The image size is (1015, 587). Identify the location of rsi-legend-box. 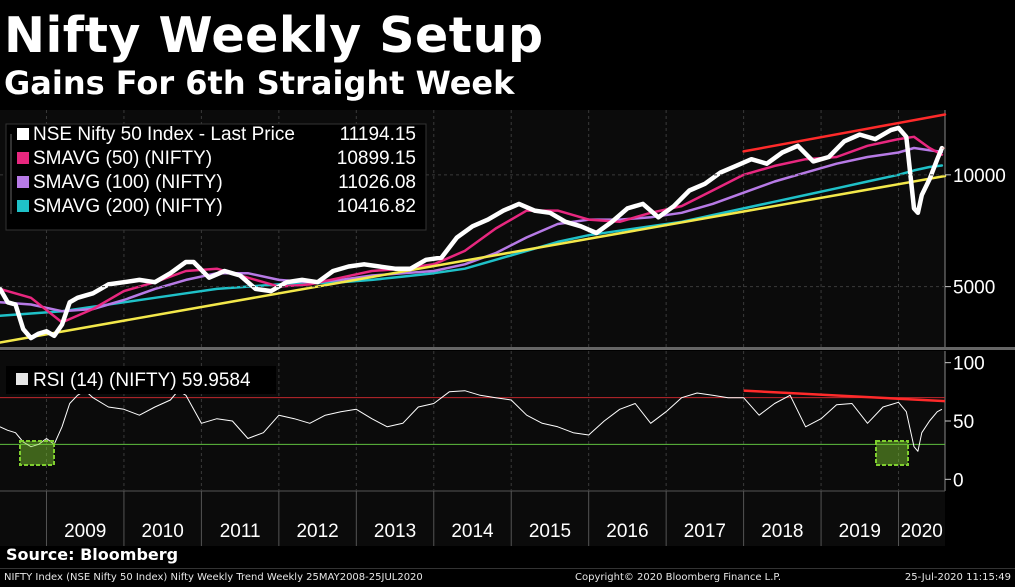
(141, 380).